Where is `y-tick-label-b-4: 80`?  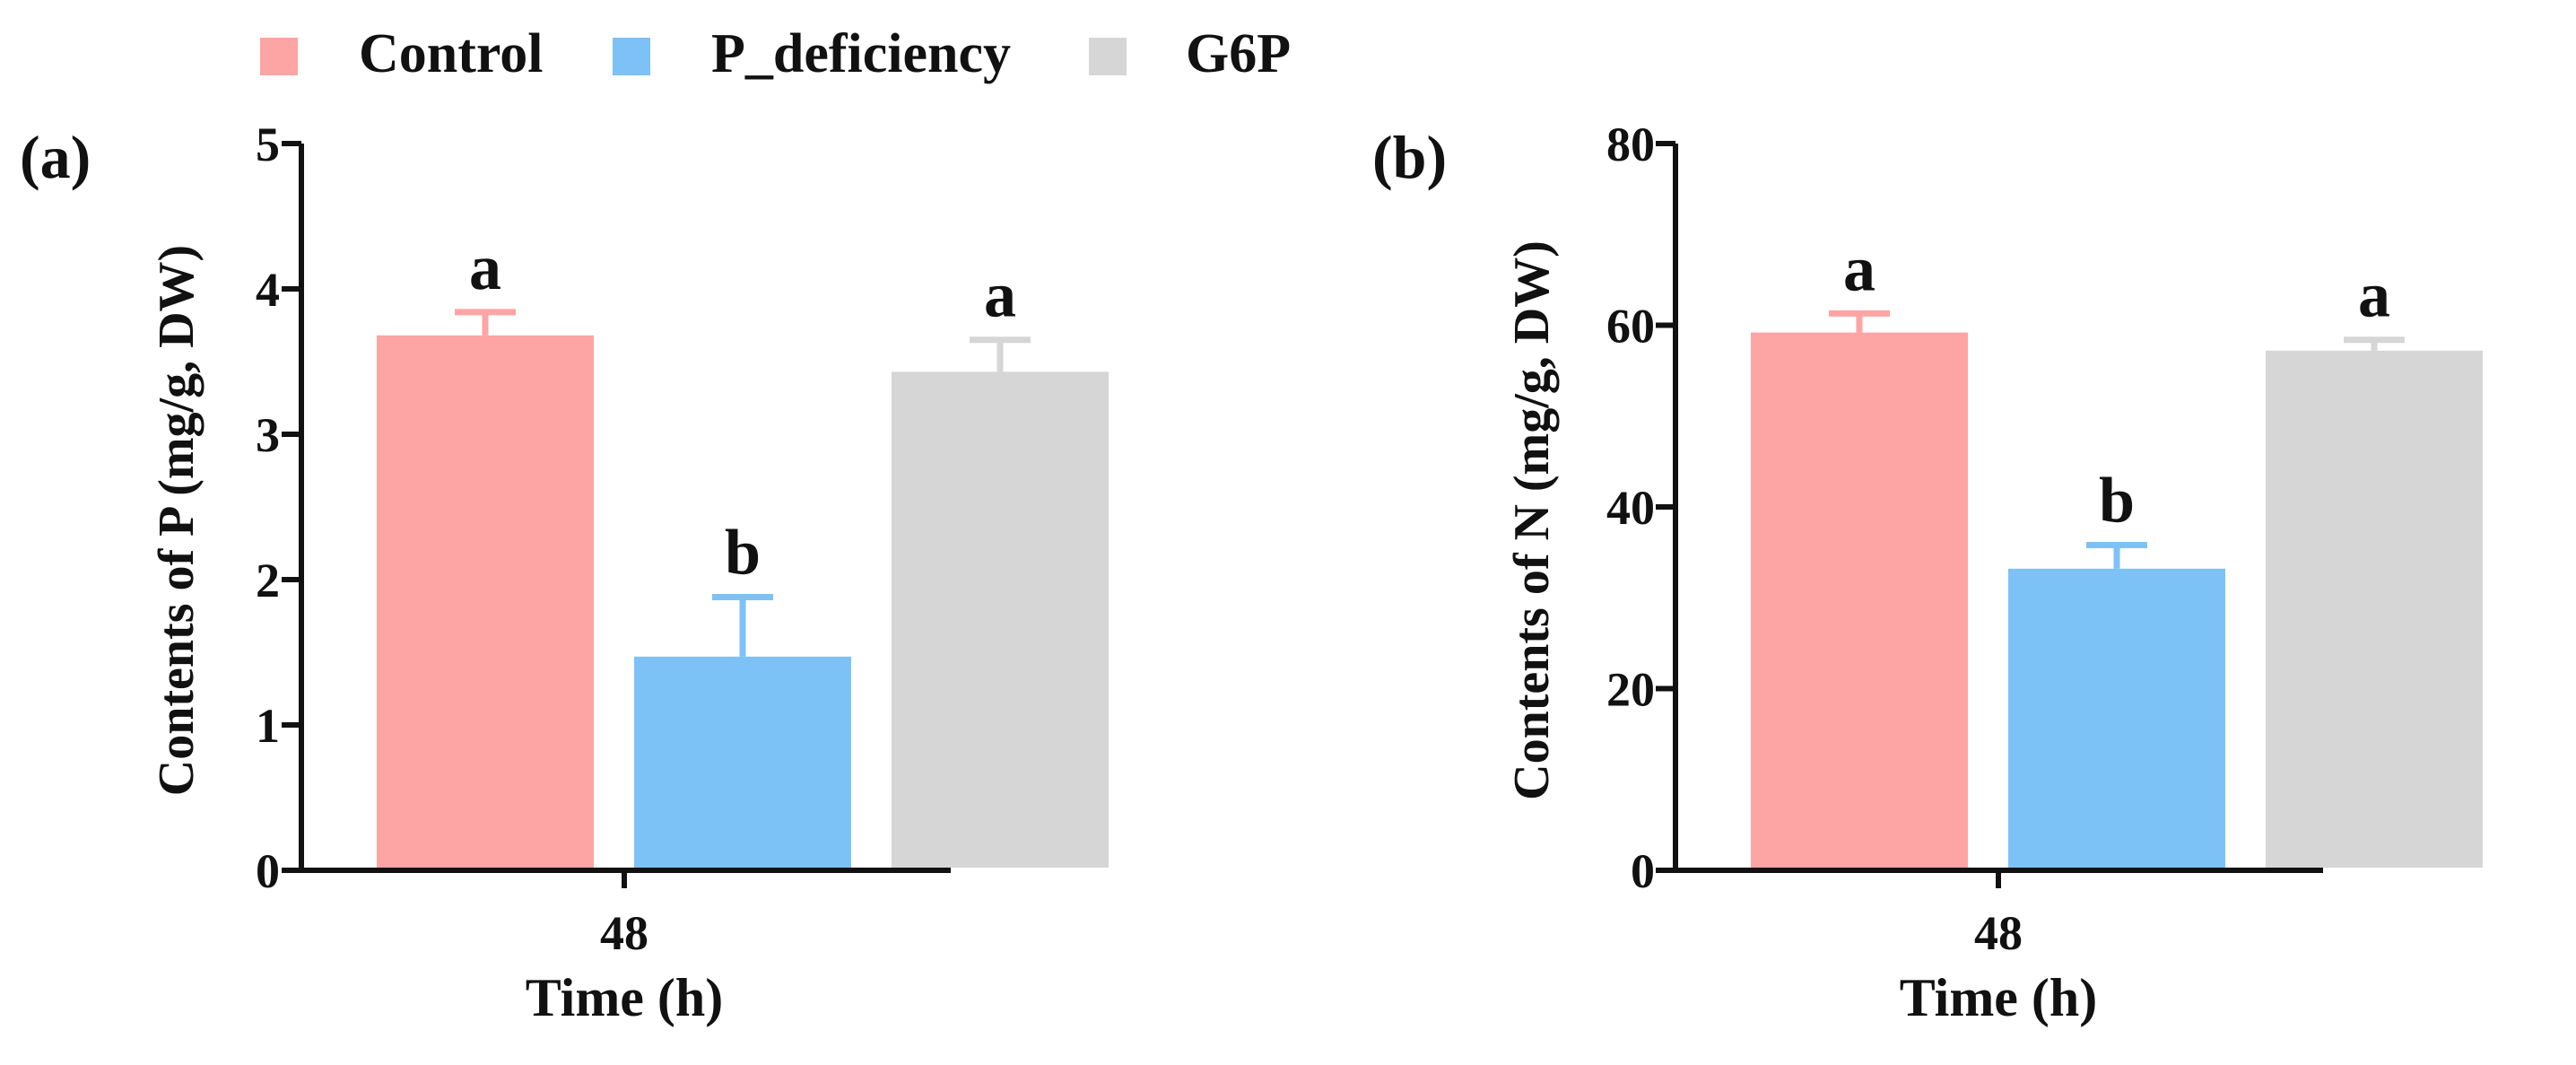
y-tick-label-b-4: 80 is located at coordinates (1630, 144).